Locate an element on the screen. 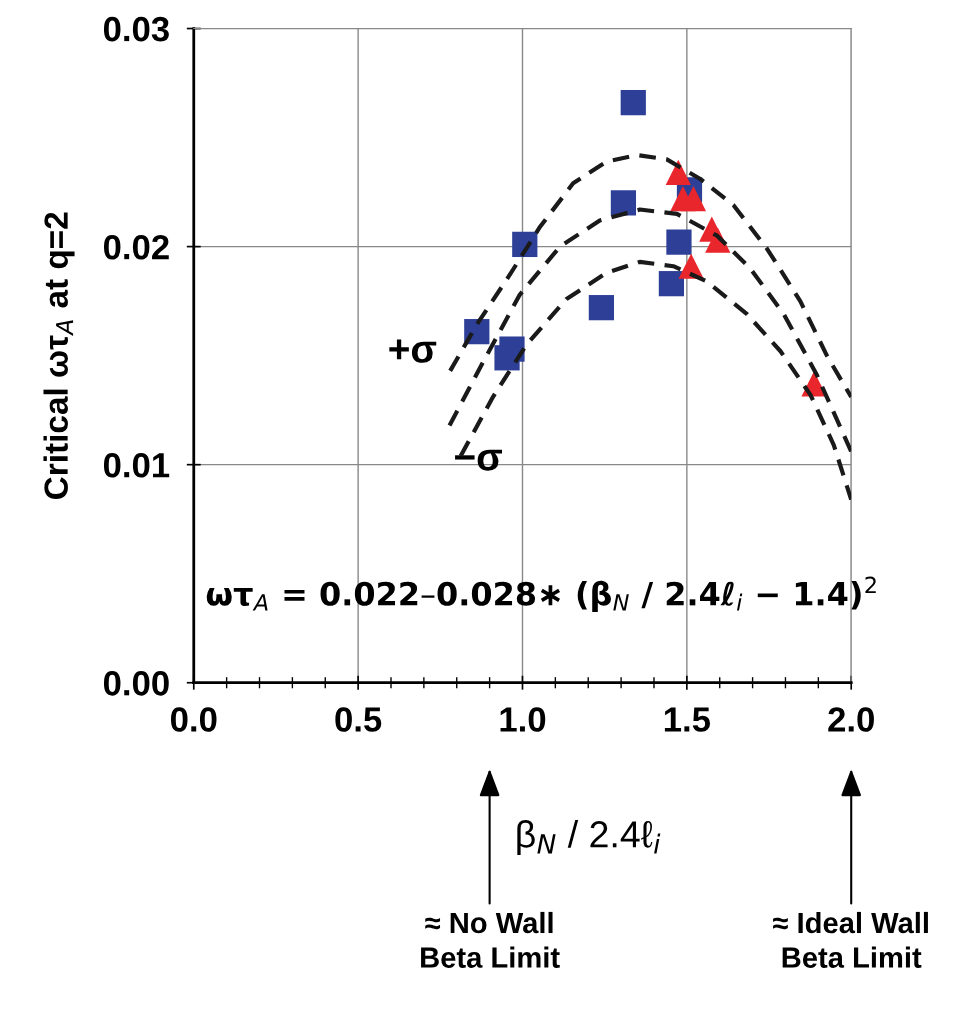 This screenshot has width=964, height=1019. x-tick-label: 1.0 is located at coordinates (523, 719).